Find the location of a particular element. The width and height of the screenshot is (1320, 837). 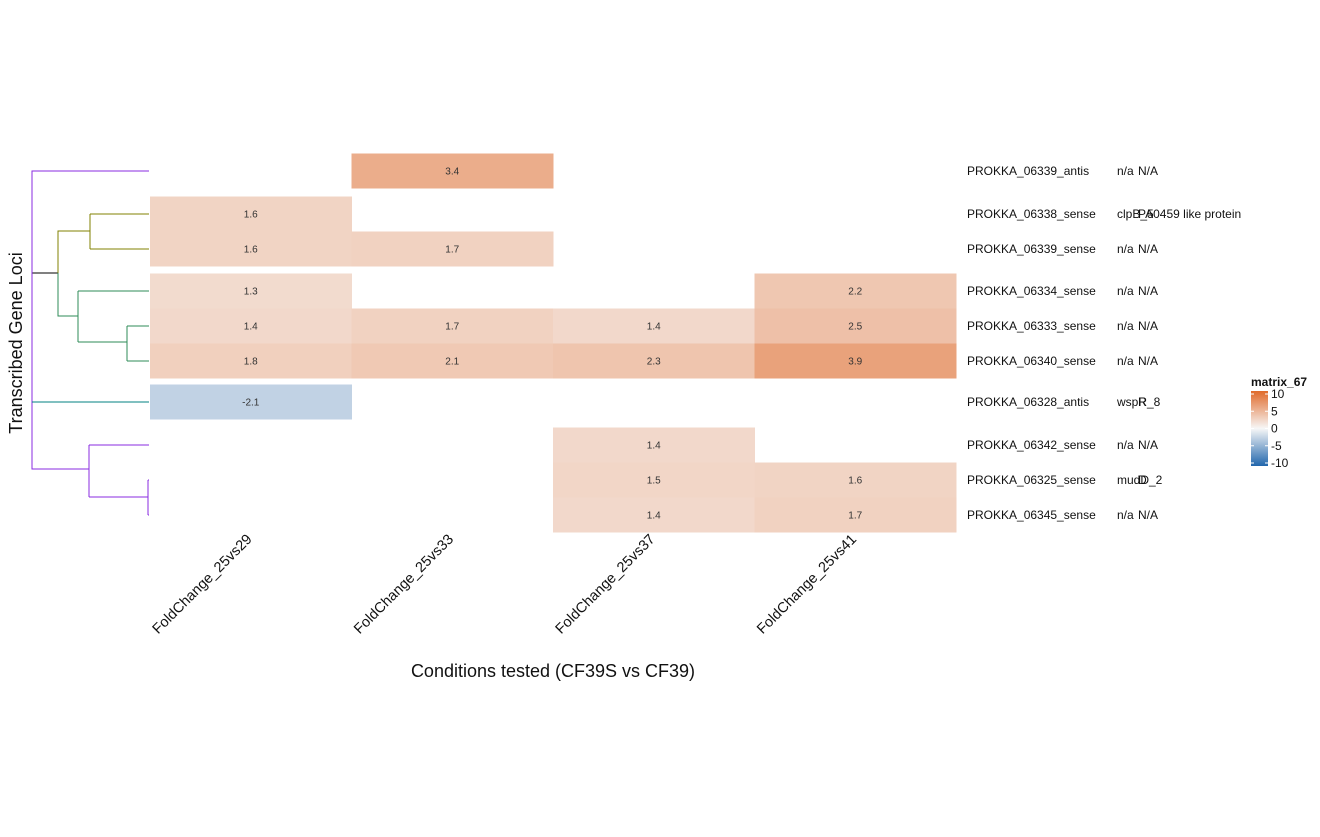

row-label: PROKKA_06342_sense is located at coordinates (1031, 445).